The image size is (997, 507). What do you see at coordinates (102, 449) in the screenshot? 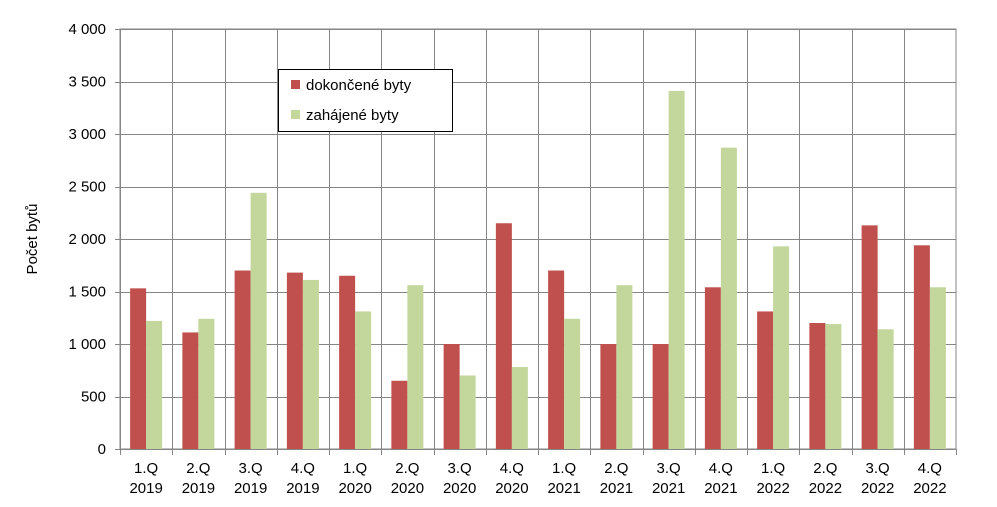
I see `y-tick-label: 0` at bounding box center [102, 449].